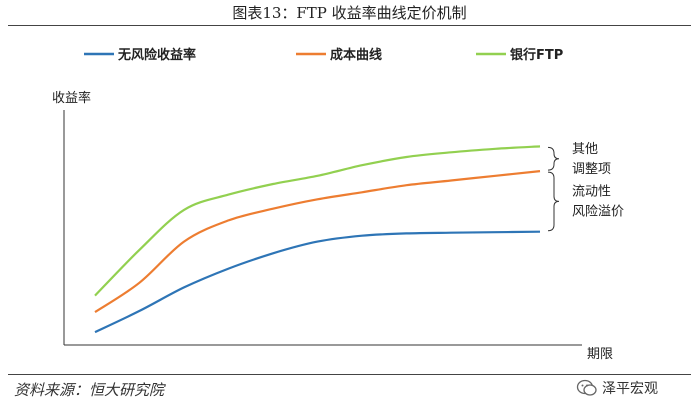 The height and width of the screenshot is (417, 699). I want to click on title-underline, so click(349, 25).